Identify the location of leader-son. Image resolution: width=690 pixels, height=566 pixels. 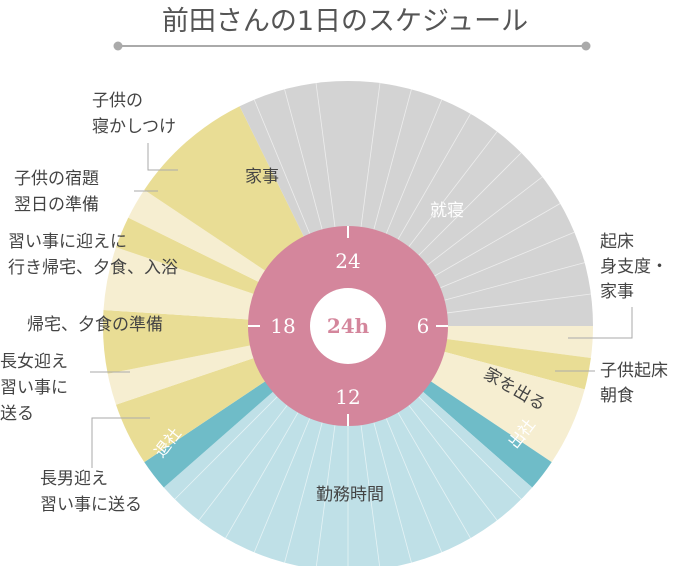
(120, 442).